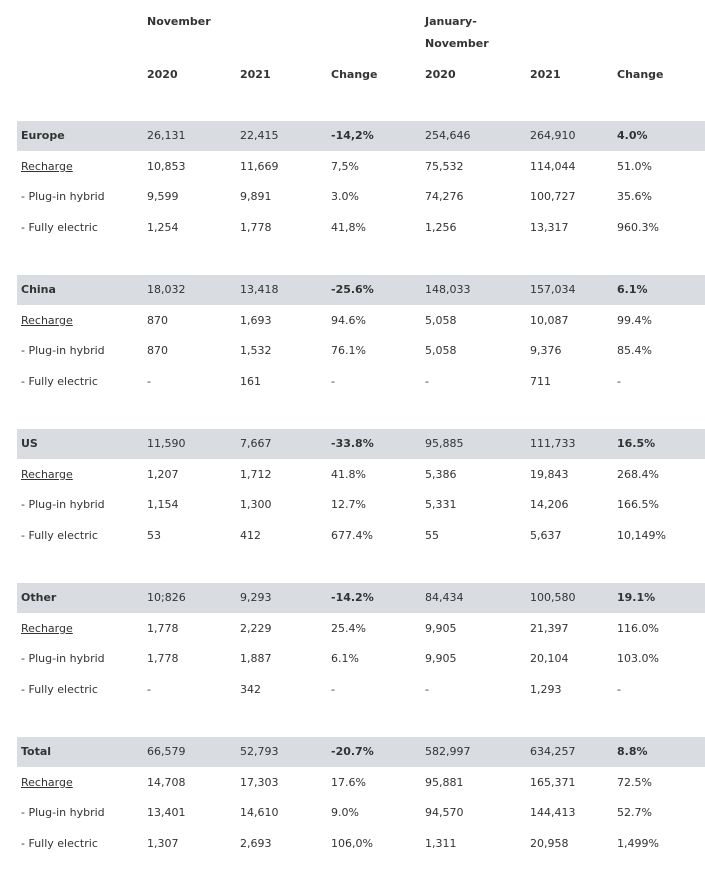 The image size is (705, 876). I want to click on cell-ytd2021: 5,637, so click(546, 535).